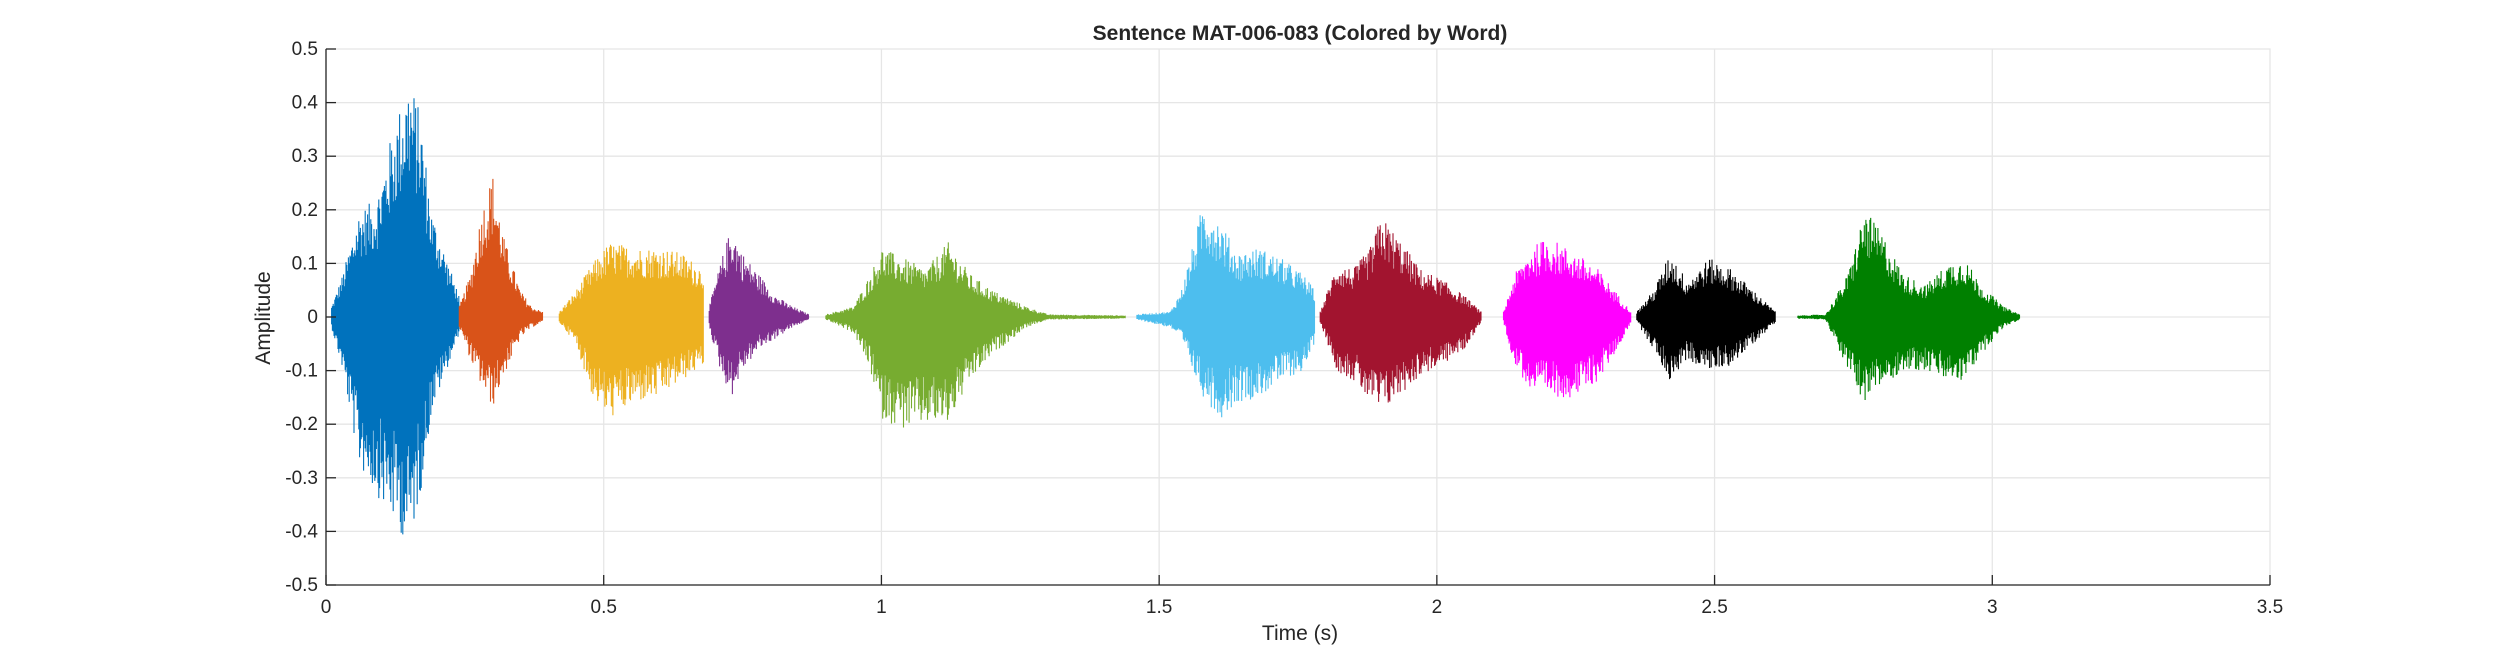 This screenshot has height=657, width=2500. Describe the element at coordinates (1992, 607) in the screenshot. I see `x-tick-label: 3` at that location.